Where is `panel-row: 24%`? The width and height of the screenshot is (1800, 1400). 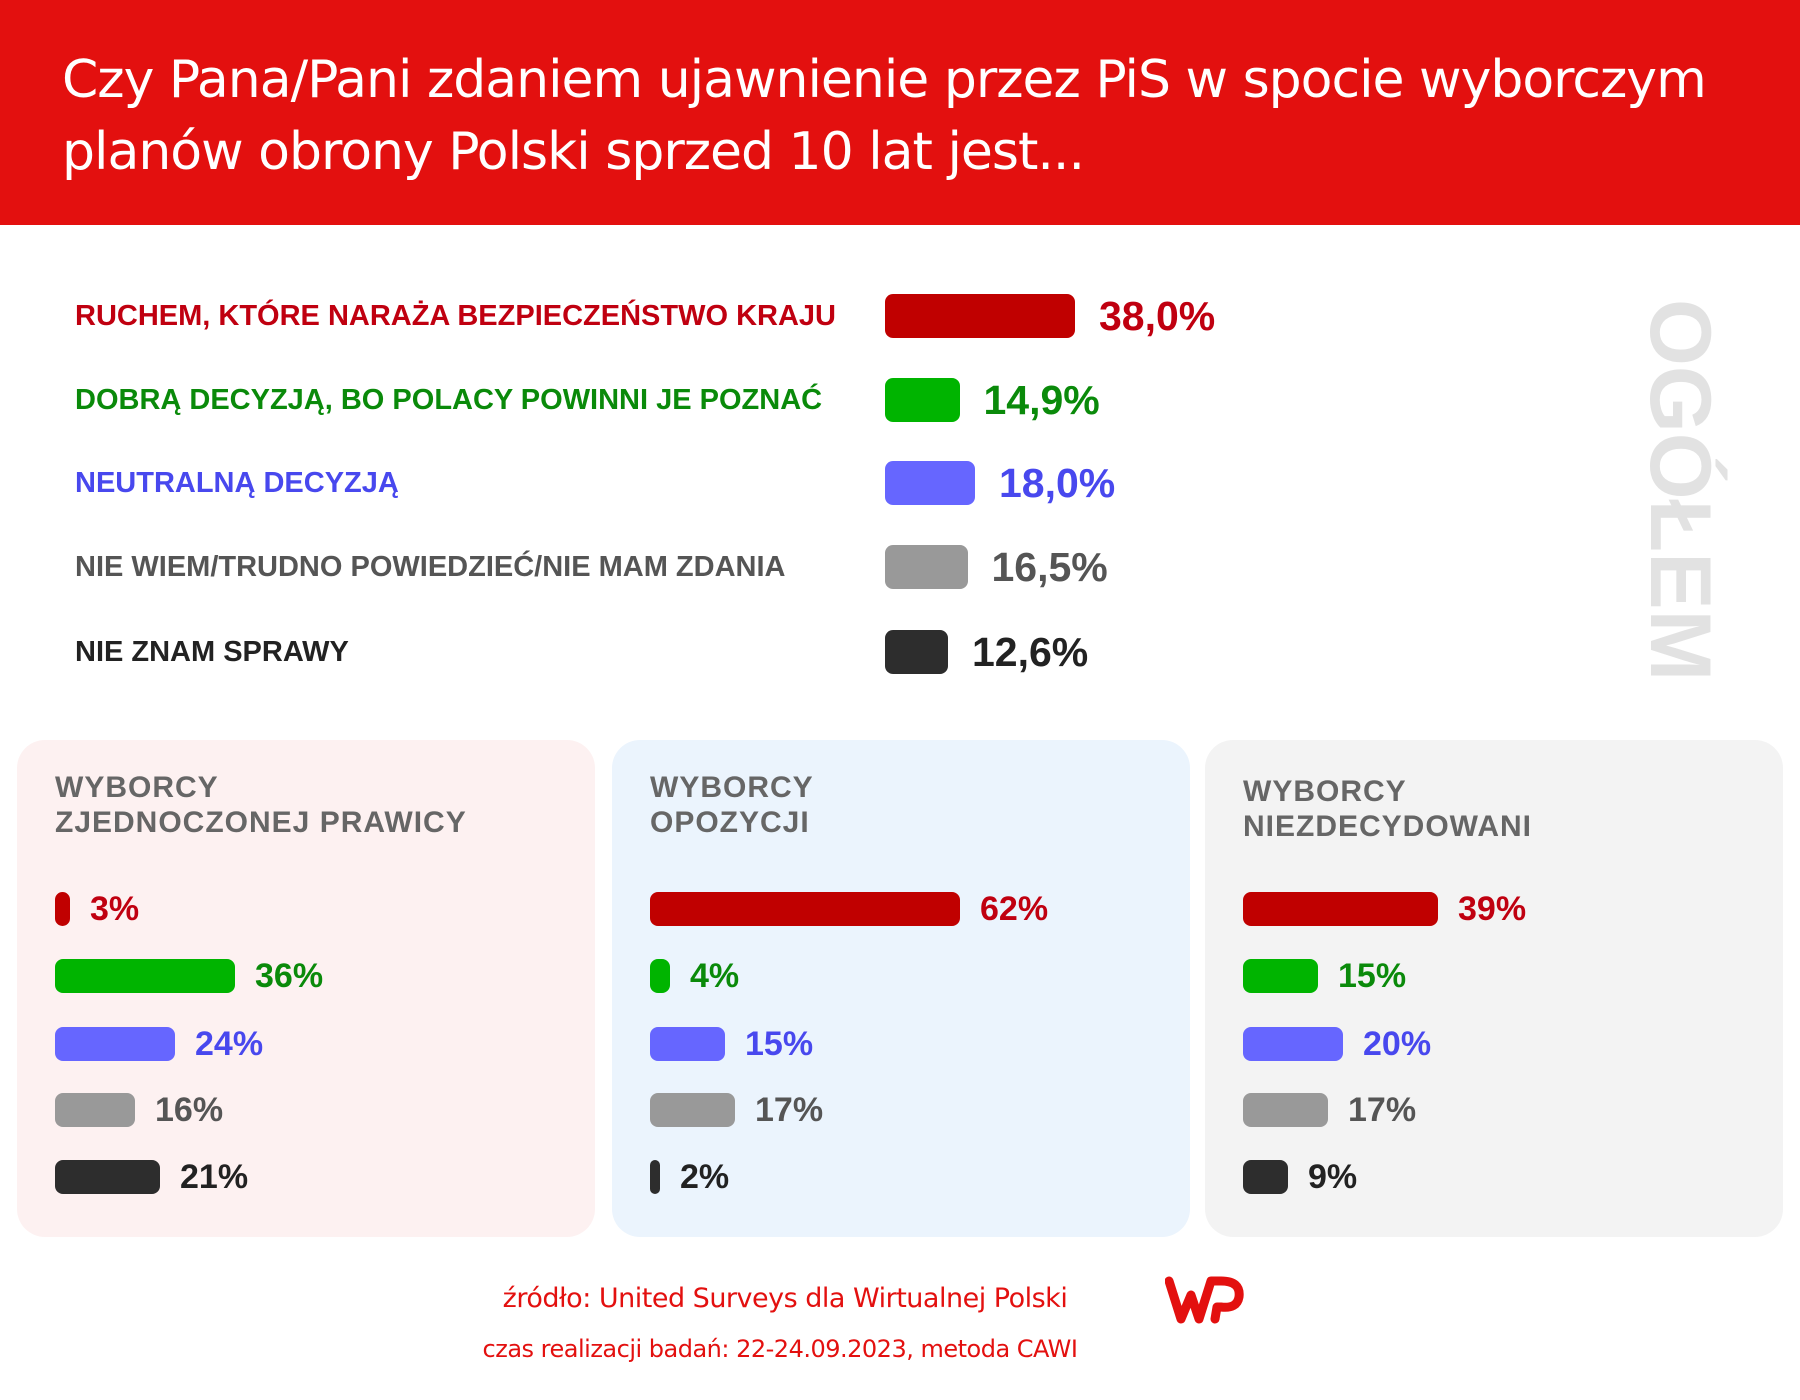
panel-row: 24% is located at coordinates (315, 1044).